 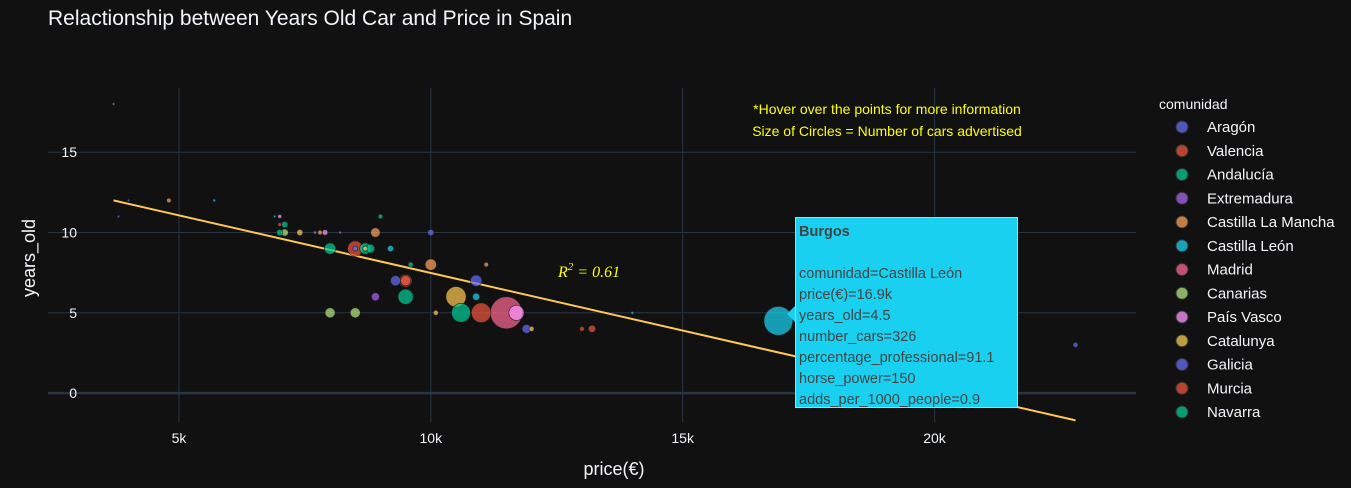 I want to click on y-axis-title: years_old, so click(x=29, y=258).